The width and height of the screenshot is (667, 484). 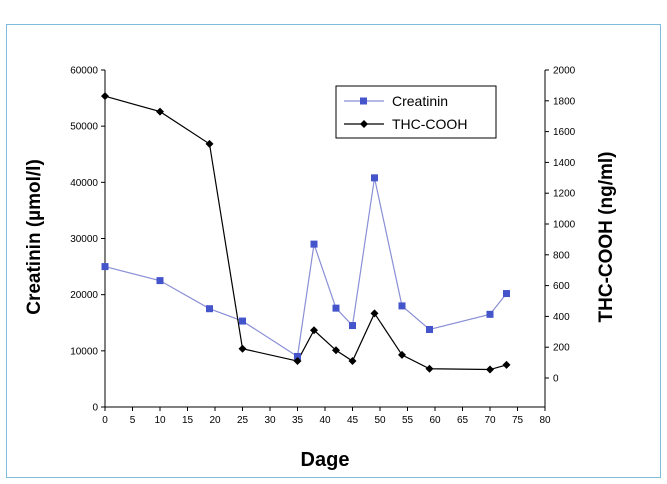 What do you see at coordinates (363, 101) in the screenshot?
I see `legend-marker-creatinin` at bounding box center [363, 101].